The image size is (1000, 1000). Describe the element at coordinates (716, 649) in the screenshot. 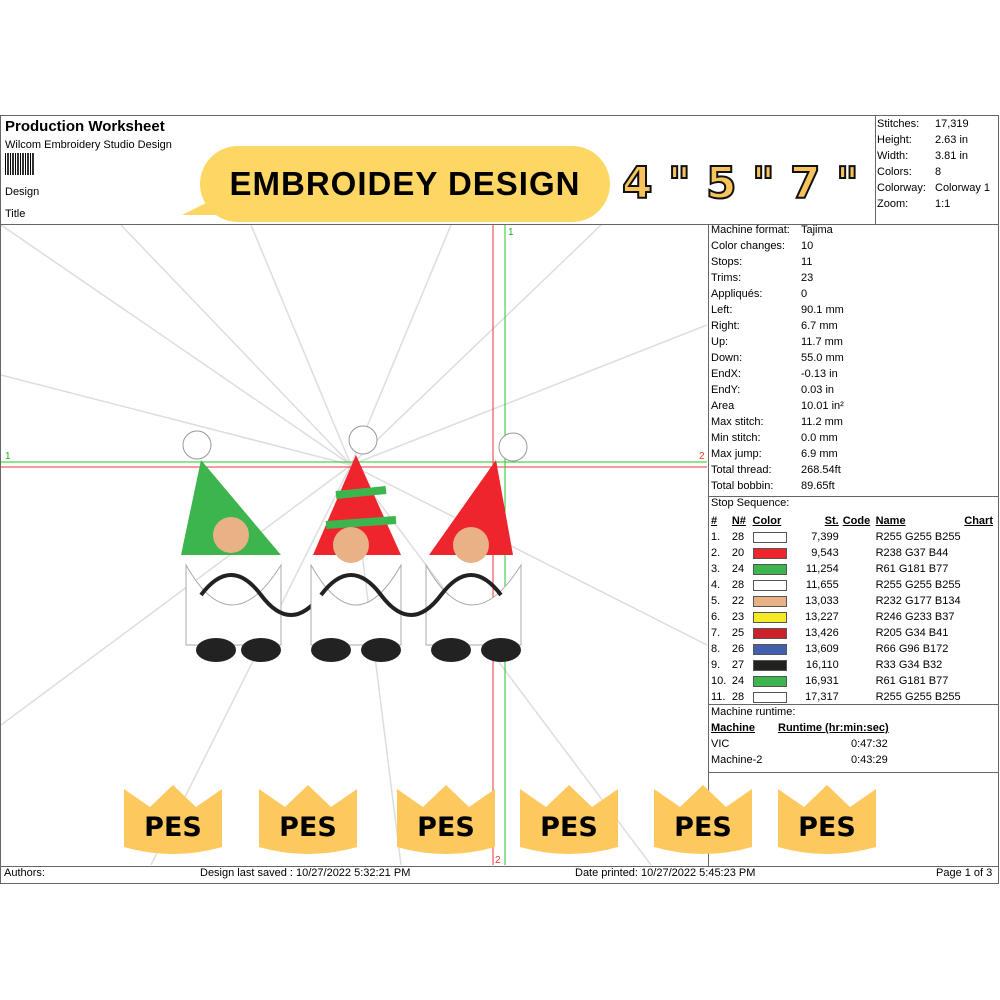

I see `stop-number: 8.` at that location.